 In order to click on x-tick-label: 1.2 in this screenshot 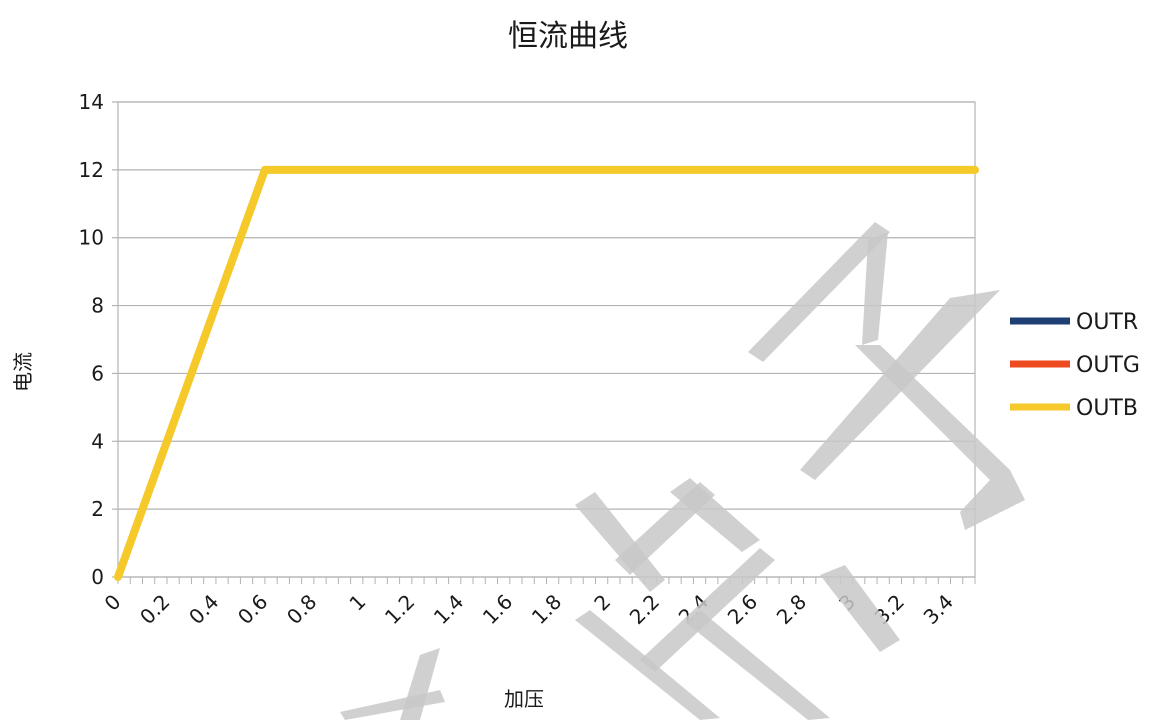, I will do `click(399, 609)`.